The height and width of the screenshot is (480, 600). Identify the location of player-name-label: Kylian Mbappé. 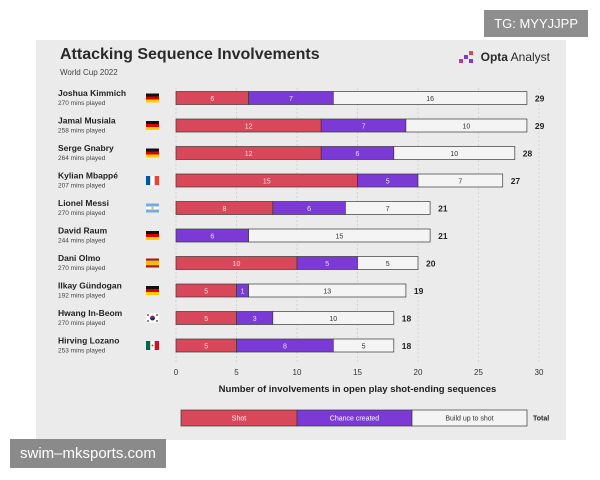
(88, 176).